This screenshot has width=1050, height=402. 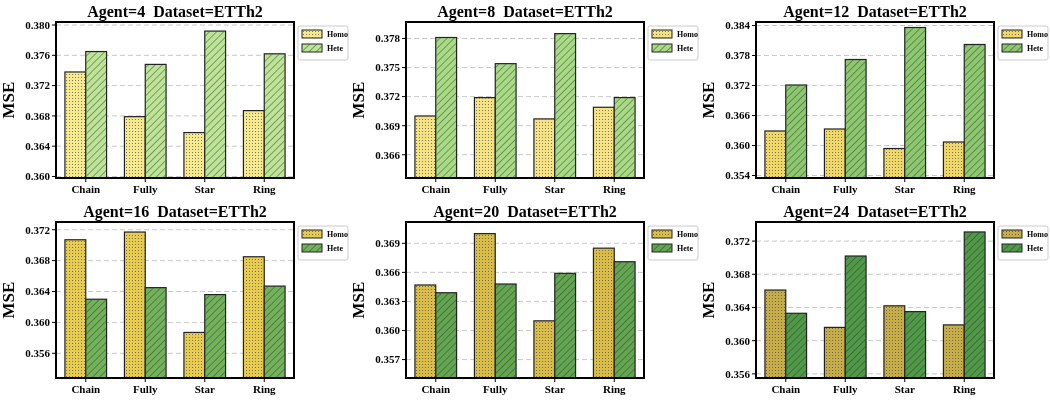 What do you see at coordinates (38, 55) in the screenshot?
I see `y-tick-label: 0.376` at bounding box center [38, 55].